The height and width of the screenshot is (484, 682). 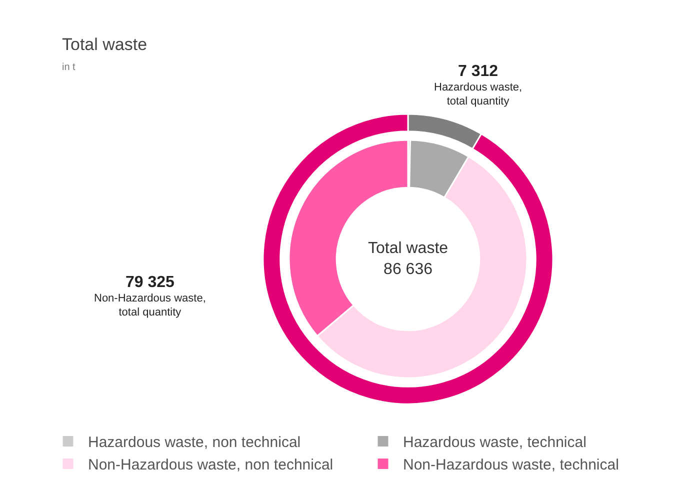 What do you see at coordinates (69, 67) in the screenshot?
I see `chart-subtitle: in t` at bounding box center [69, 67].